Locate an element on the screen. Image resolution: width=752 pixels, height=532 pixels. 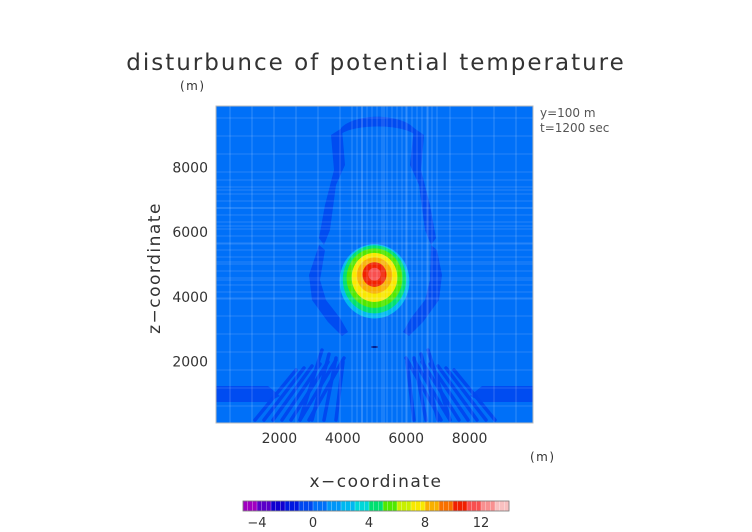
y-tick-label: 2000 is located at coordinates (190, 363).